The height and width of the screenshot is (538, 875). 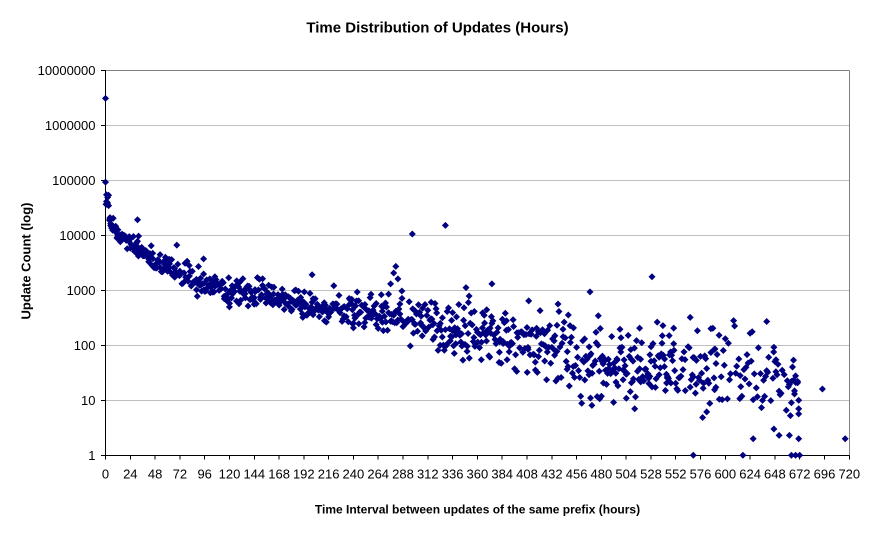 What do you see at coordinates (676, 473) in the screenshot?
I see `svg-text: 552` at bounding box center [676, 473].